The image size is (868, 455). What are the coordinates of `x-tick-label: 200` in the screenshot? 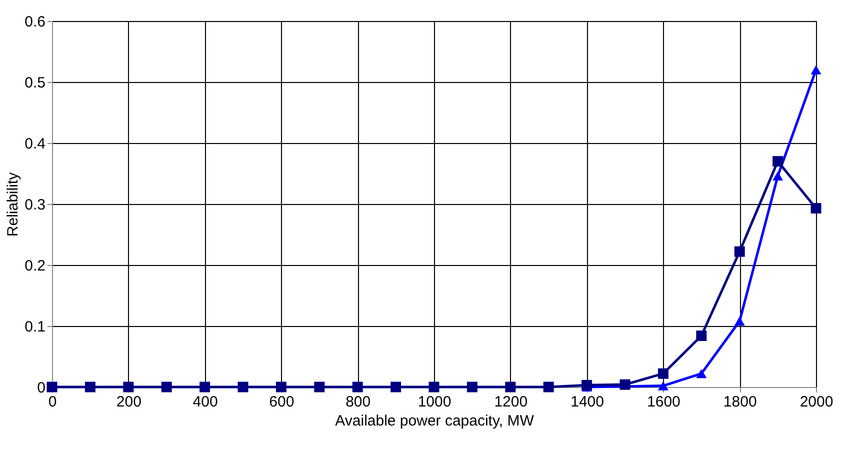 It's located at (129, 402).